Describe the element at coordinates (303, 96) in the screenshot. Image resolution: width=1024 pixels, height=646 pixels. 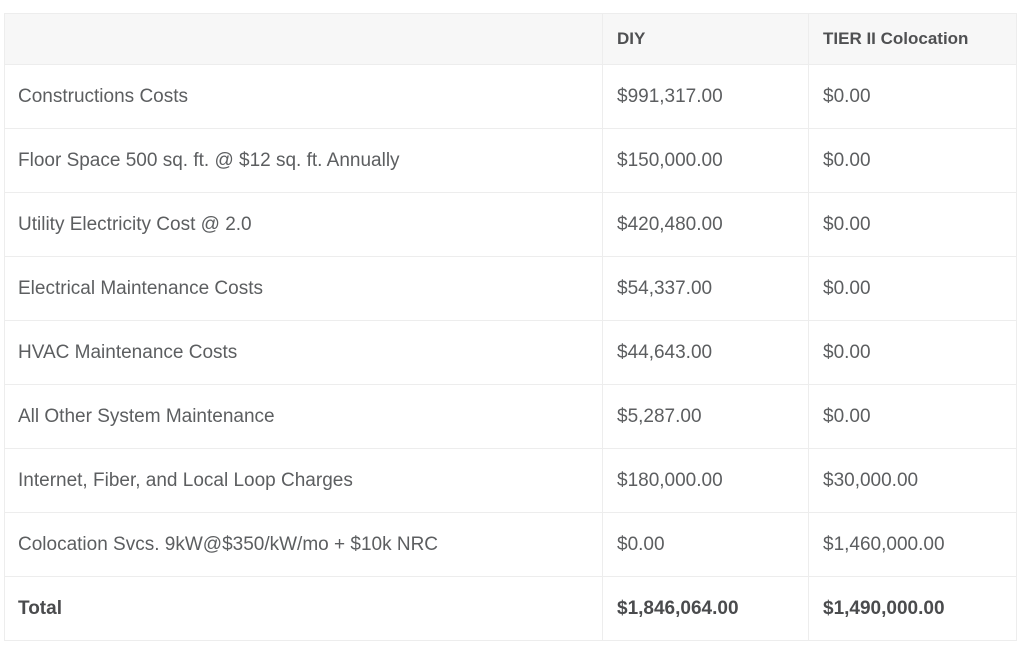
I see `row-label-cell: Constructions Costs` at that location.